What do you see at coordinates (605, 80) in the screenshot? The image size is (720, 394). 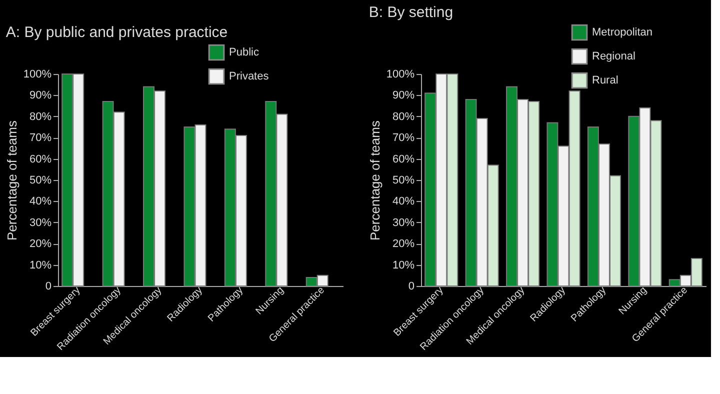 I see `legend-label: Rural` at bounding box center [605, 80].